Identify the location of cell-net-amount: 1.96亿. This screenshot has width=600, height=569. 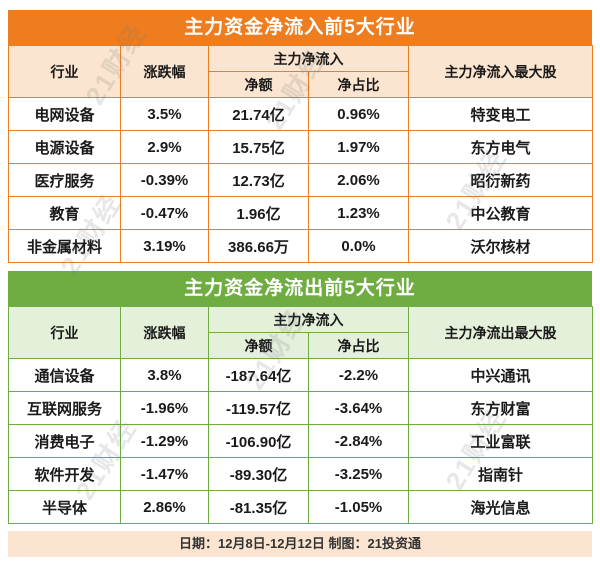
(258, 213).